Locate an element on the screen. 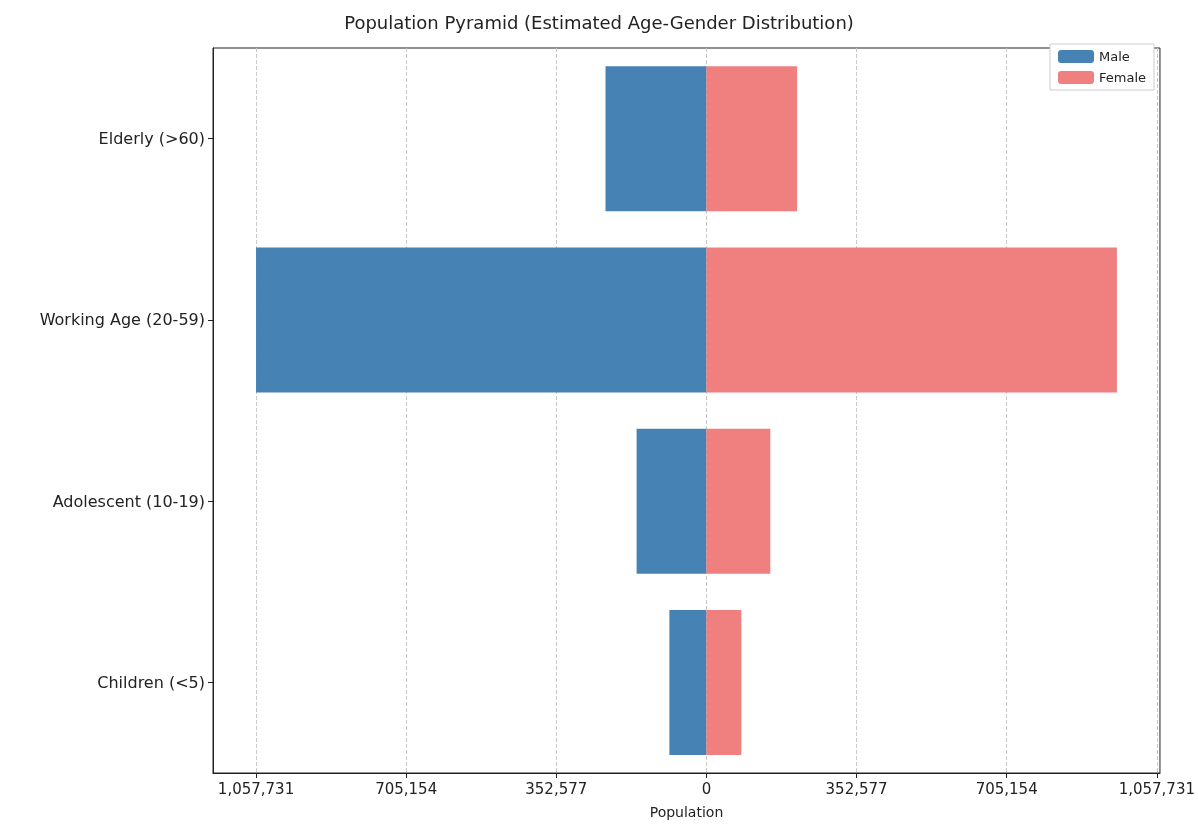 The image size is (1198, 832). y-tick-label: Working Age (20-59) is located at coordinates (122, 320).